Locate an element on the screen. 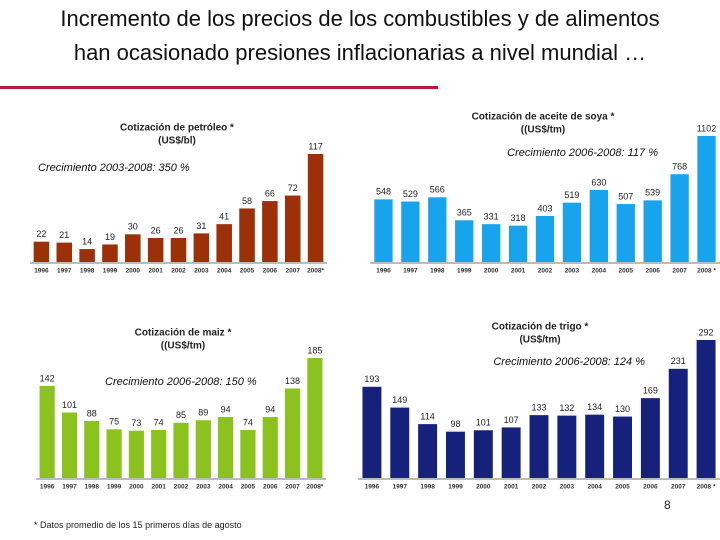 Image resolution: width=720 pixels, height=540 pixels. value-label: 403 is located at coordinates (544, 208).